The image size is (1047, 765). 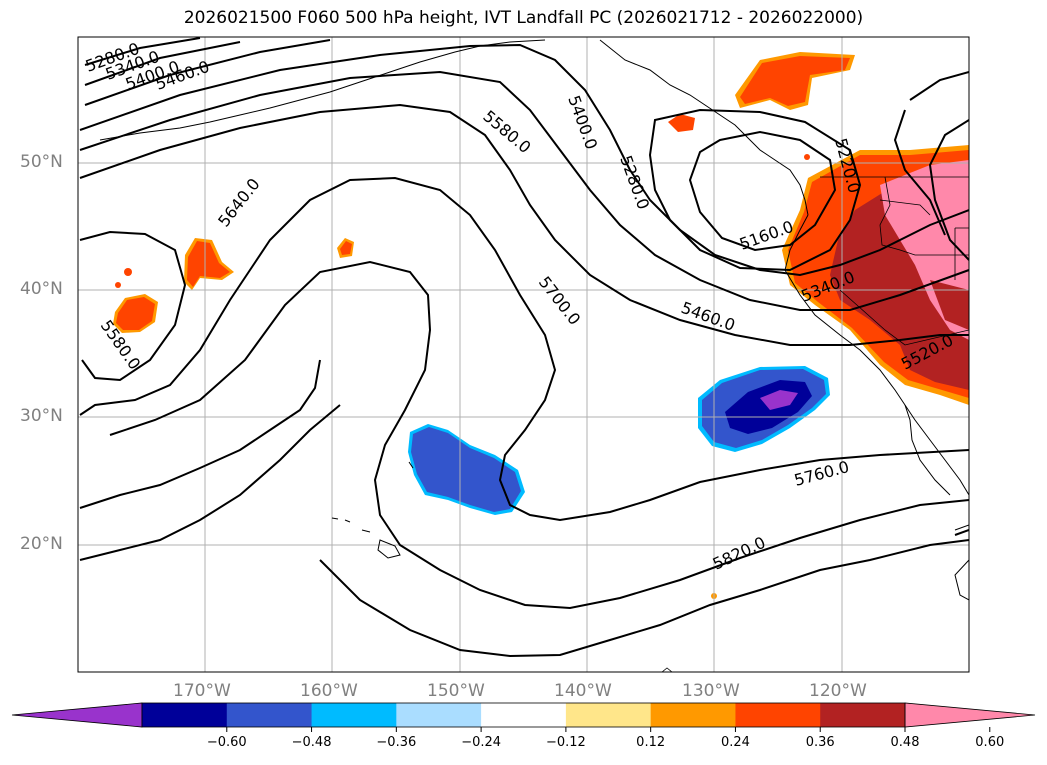 What do you see at coordinates (667, 669) in the screenshot?
I see `coastline-fragment` at bounding box center [667, 669].